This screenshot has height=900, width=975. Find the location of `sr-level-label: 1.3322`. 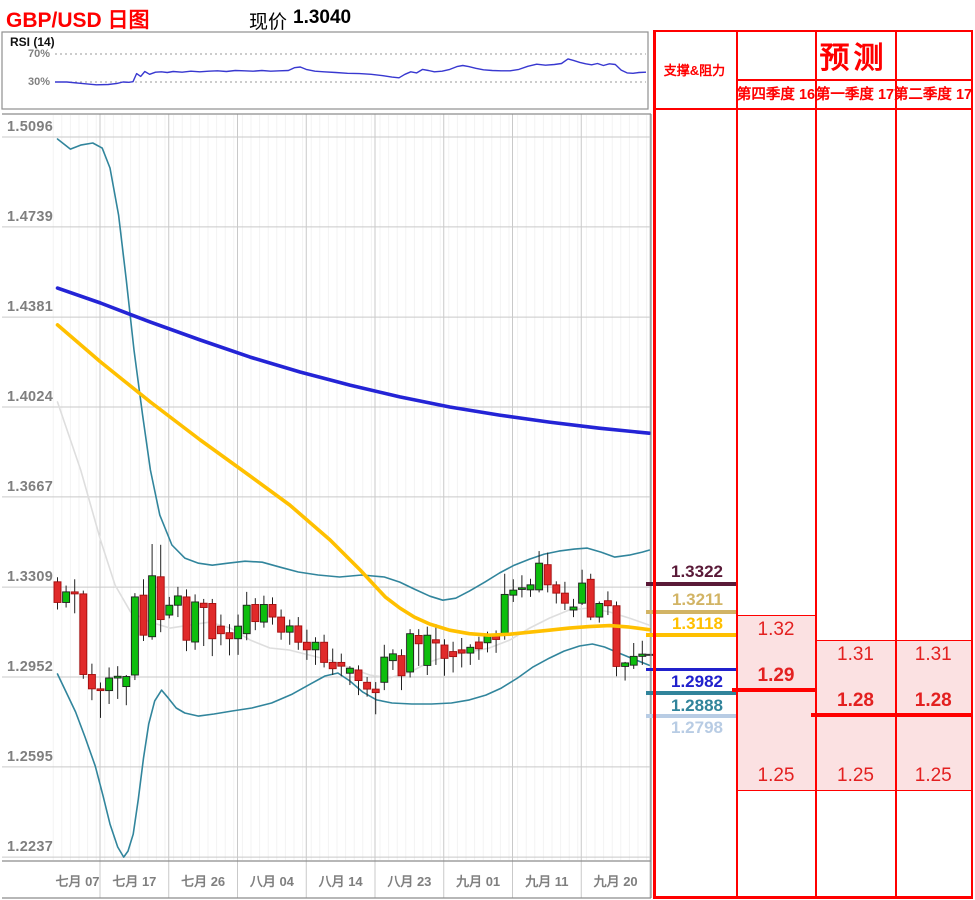

sr-level-label: 1.3322 is located at coordinates (697, 572).